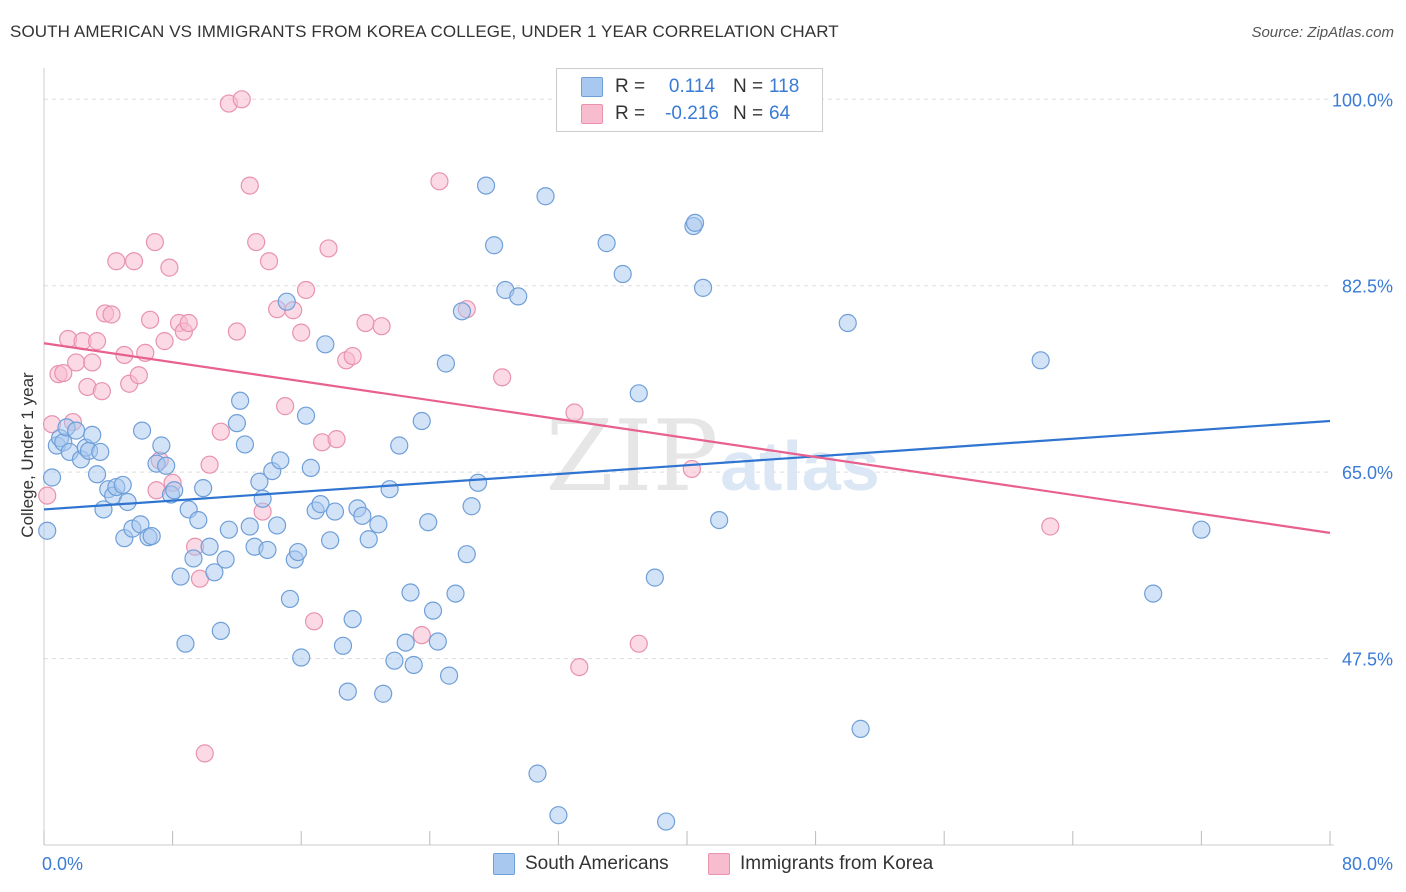 The width and height of the screenshot is (1406, 892). What do you see at coordinates (780, 113) in the screenshot?
I see `legend-n-value: 64` at bounding box center [780, 113].